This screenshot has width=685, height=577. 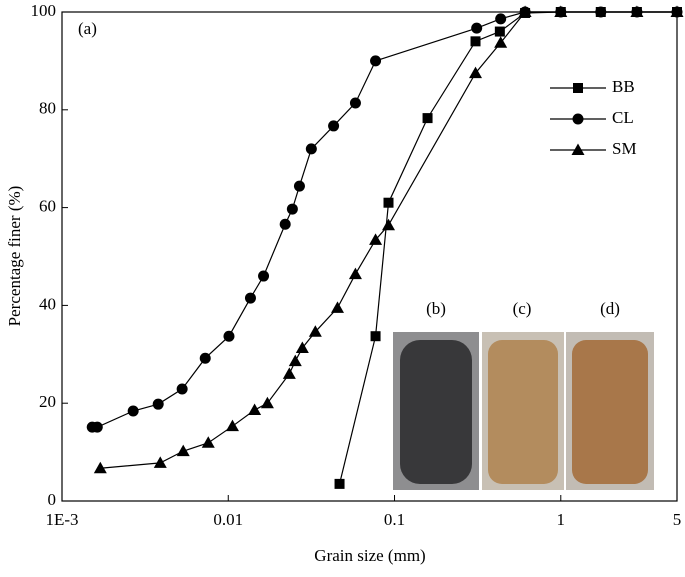 What do you see at coordinates (61, 519) in the screenshot?
I see `x-tick-label: 1E-3` at bounding box center [61, 519].